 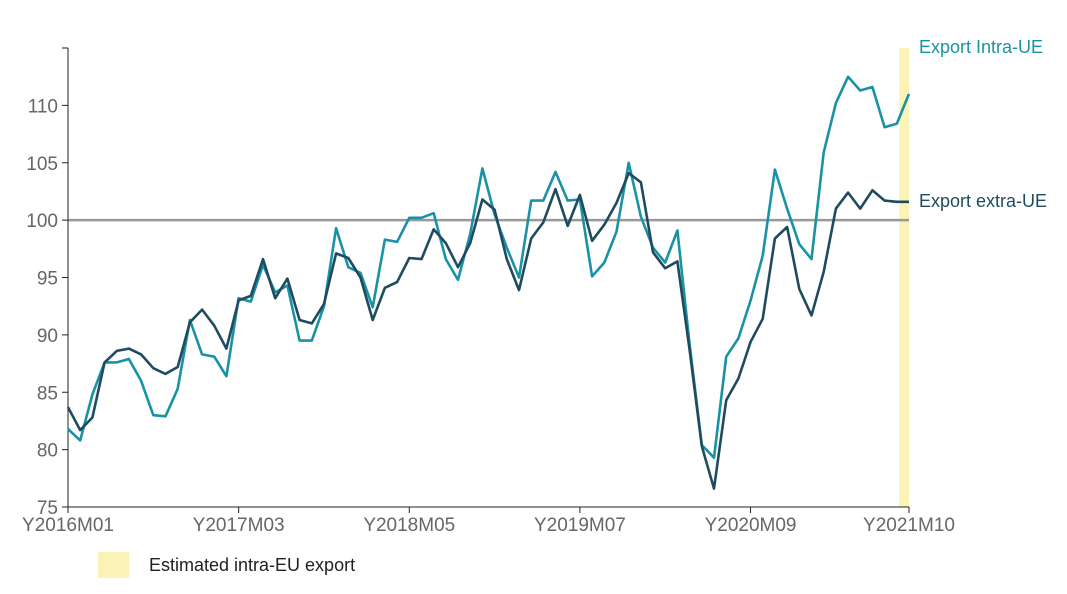 I want to click on legend: Estimated intra-EU export, so click(x=226, y=565).